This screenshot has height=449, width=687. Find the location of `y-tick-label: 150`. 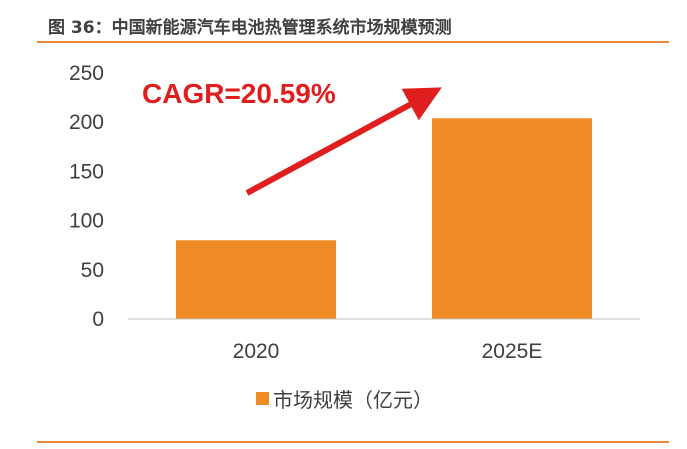

y-tick-label: 150 is located at coordinates (86, 171).